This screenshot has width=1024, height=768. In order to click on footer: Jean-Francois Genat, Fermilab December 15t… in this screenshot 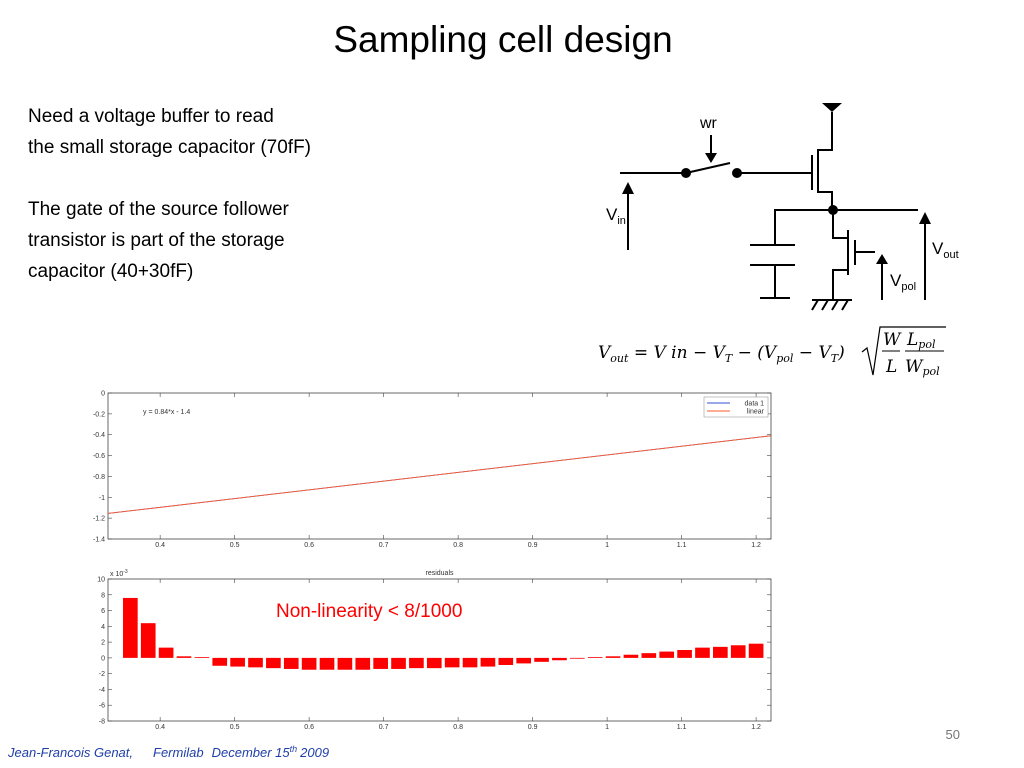, I will do `click(168, 752)`.